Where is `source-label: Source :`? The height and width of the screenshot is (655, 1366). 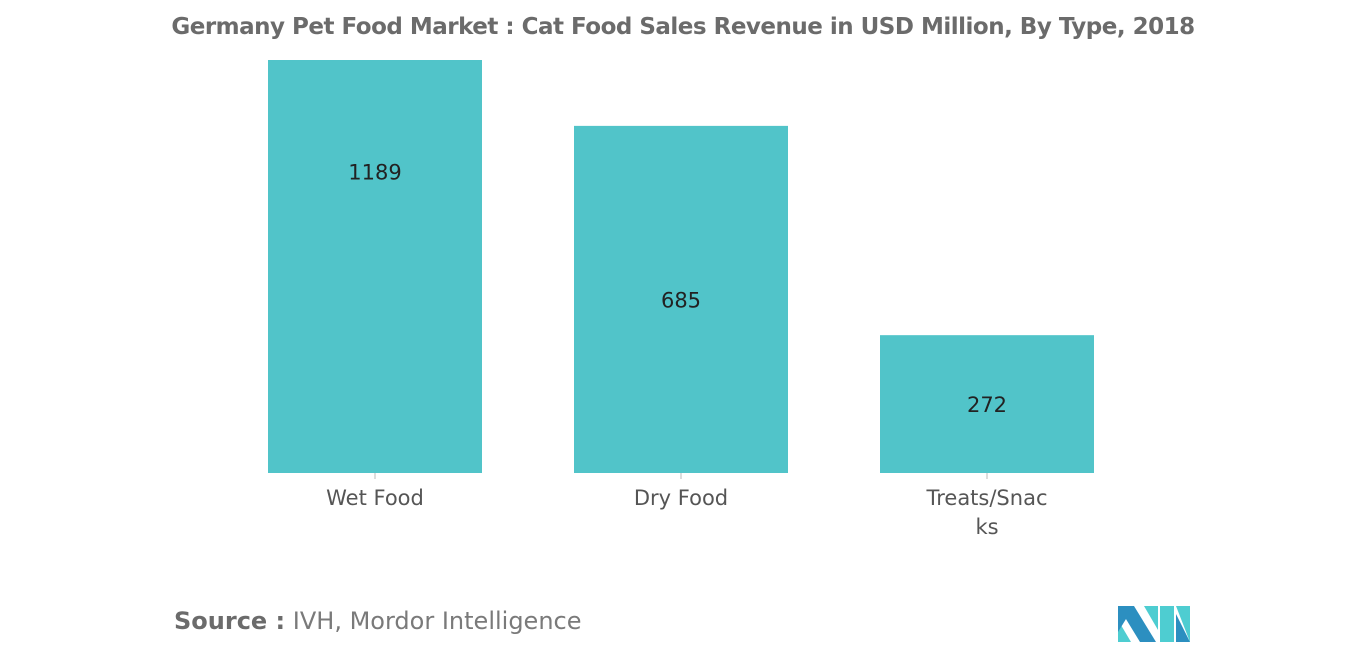 source-label: Source : is located at coordinates (230, 621).